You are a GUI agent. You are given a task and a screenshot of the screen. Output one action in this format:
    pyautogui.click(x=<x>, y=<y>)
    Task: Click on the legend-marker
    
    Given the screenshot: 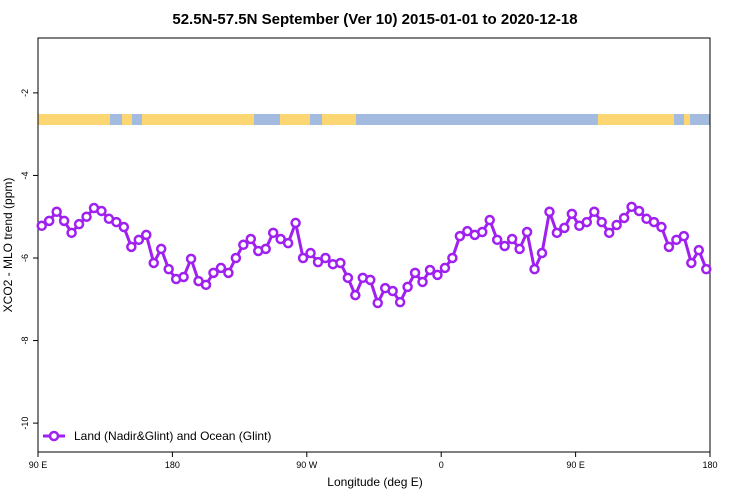 What is the action you would take?
    pyautogui.click(x=54, y=436)
    